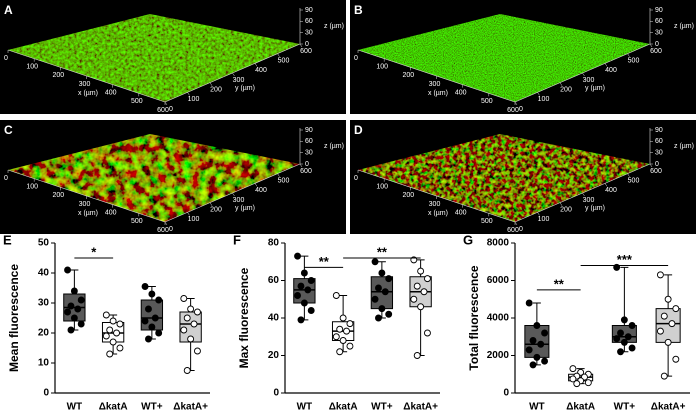 The height and width of the screenshot is (420, 696). Describe the element at coordinates (382, 407) in the screenshot. I see `x-tick-label: WT+` at that location.